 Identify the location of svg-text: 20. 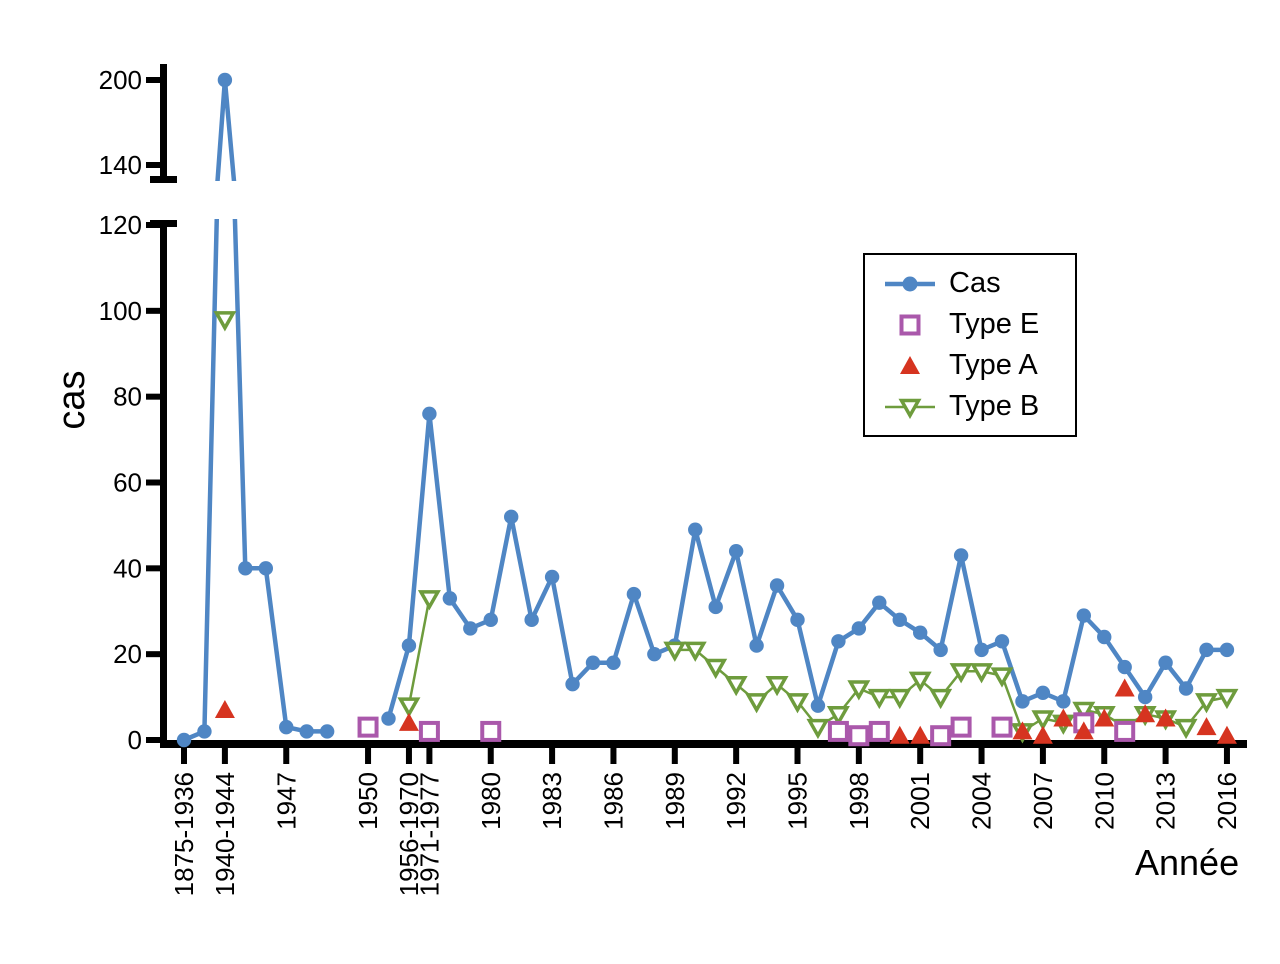
(127, 654).